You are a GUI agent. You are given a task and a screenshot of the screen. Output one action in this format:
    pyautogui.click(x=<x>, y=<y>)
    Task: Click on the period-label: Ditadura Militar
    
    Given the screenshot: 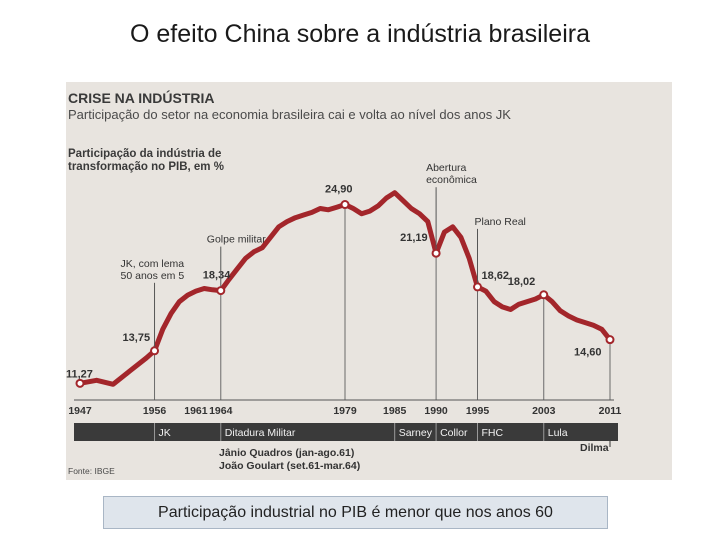 What is the action you would take?
    pyautogui.click(x=260, y=433)
    